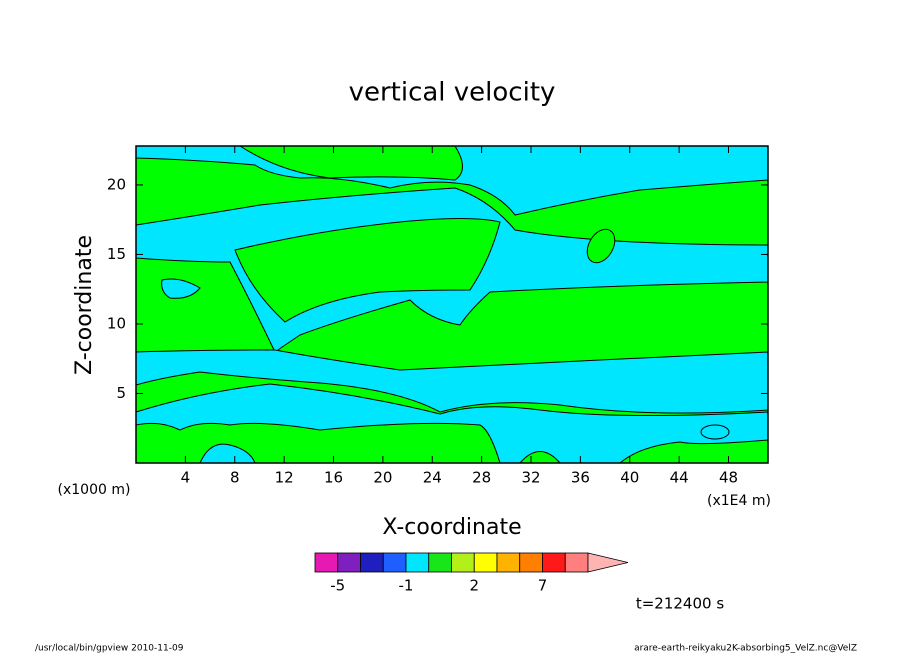 This screenshot has height=654, width=904. I want to click on y-tick-label: 15, so click(116, 254).